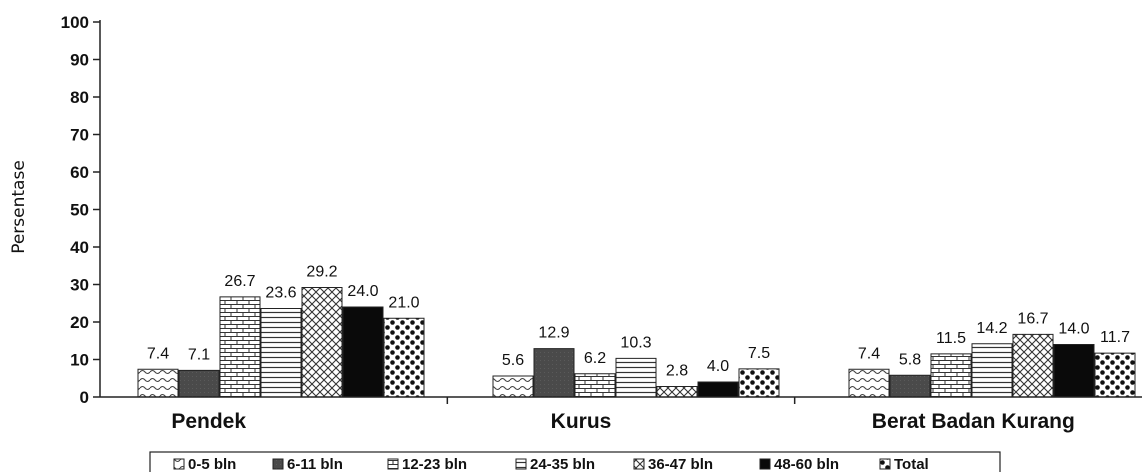  Describe the element at coordinates (19, 207) in the screenshot. I see `y-axis-title: Persentase` at that location.